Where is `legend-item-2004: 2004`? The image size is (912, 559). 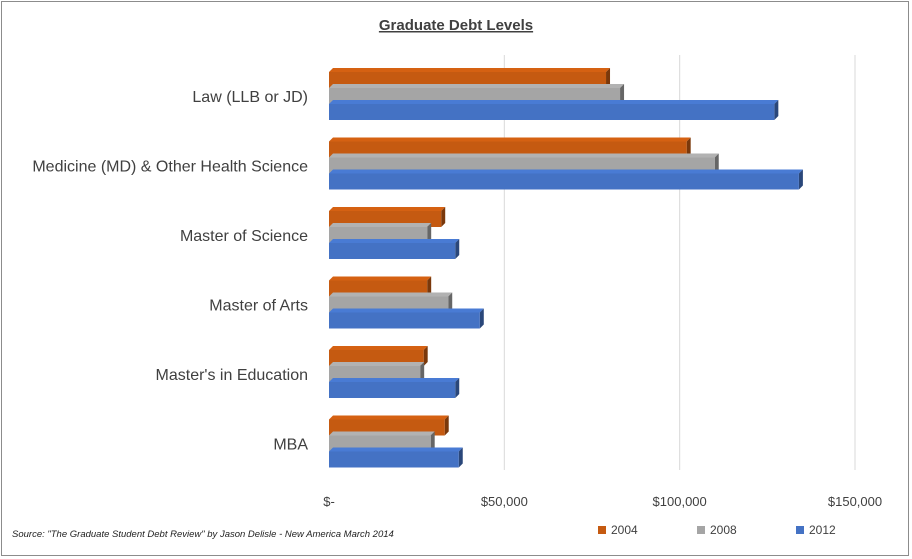
legend-item-2004: 2004 is located at coordinates (618, 530).